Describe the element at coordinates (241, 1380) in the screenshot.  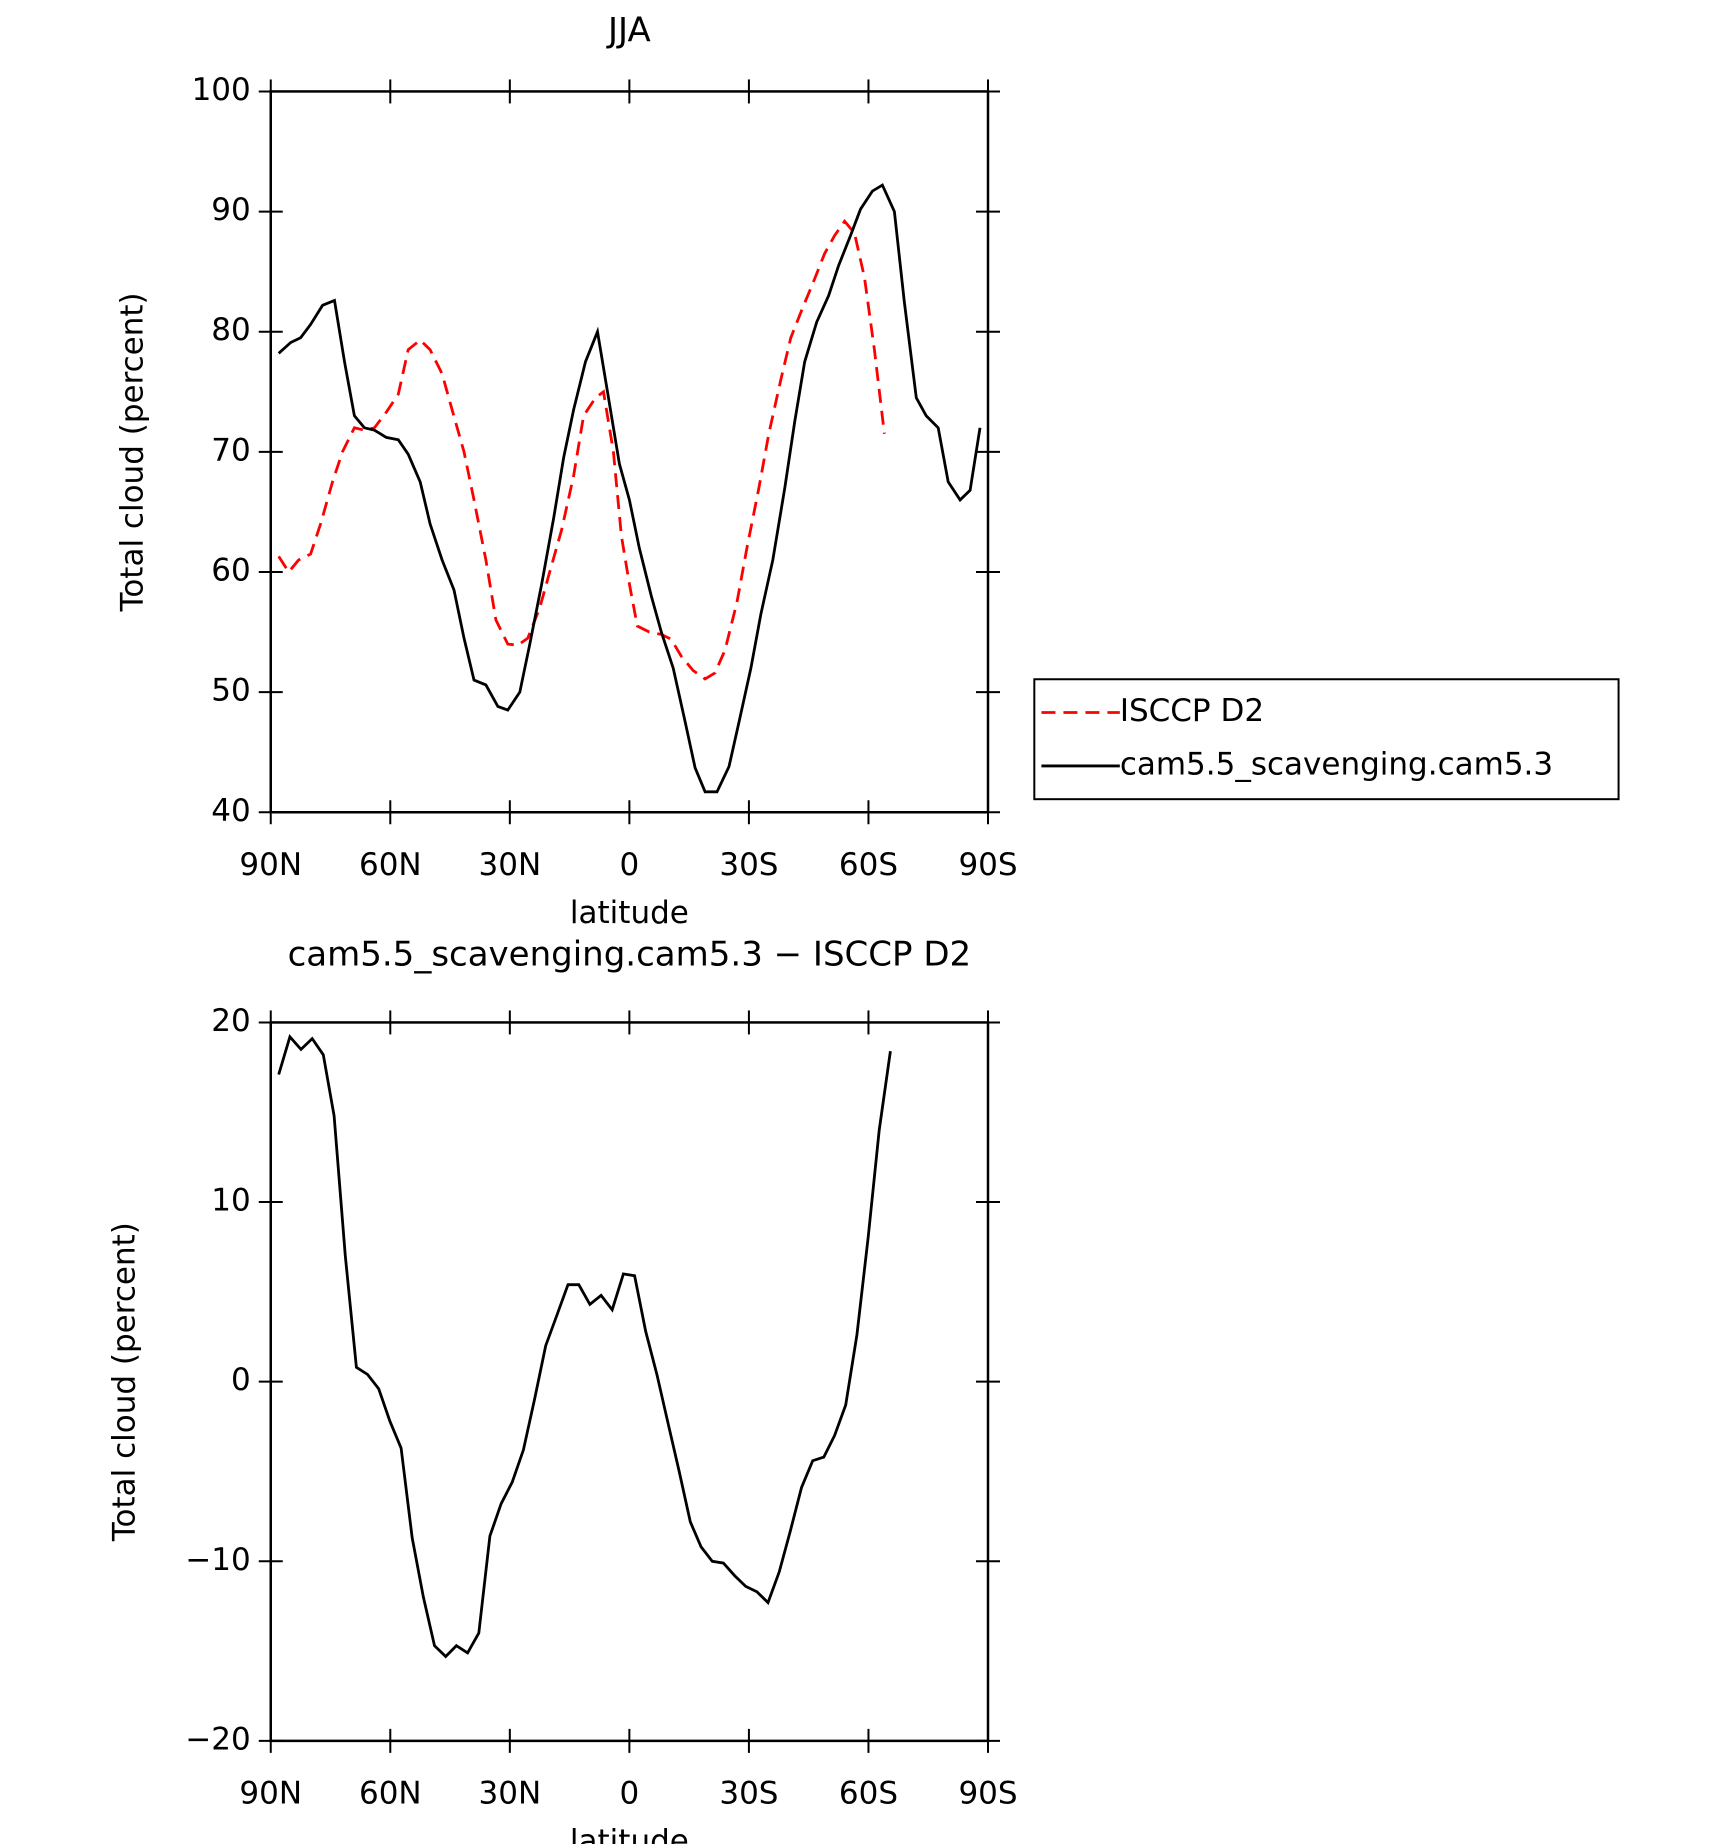
I see `y-tick-label: 0` at that location.